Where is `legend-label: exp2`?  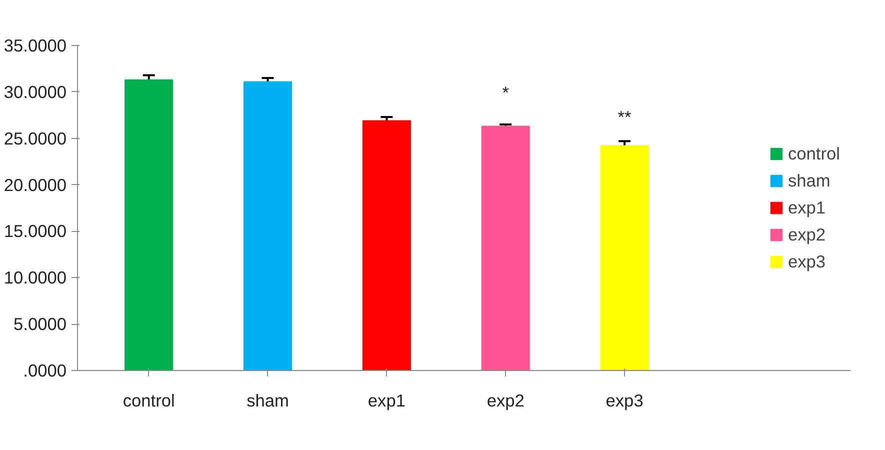
legend-label: exp2 is located at coordinates (807, 234).